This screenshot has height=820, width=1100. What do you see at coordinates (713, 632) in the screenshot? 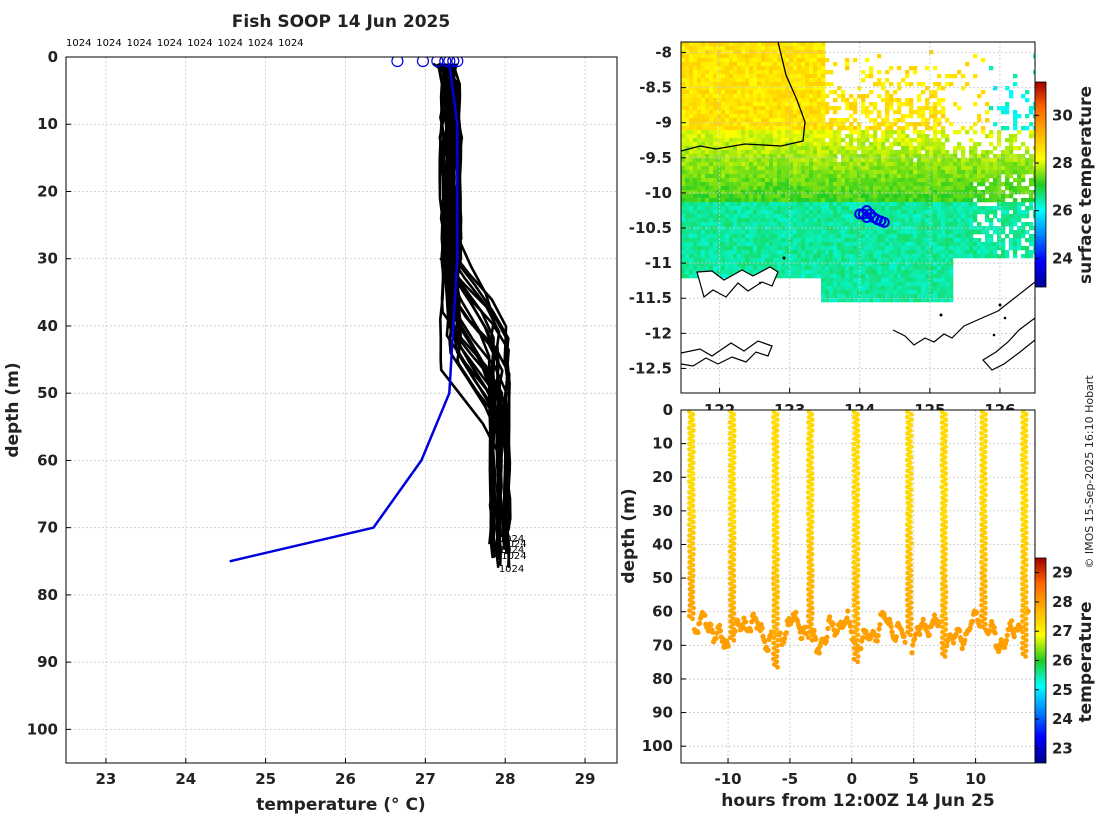
I see `time-depth-point` at bounding box center [713, 632].